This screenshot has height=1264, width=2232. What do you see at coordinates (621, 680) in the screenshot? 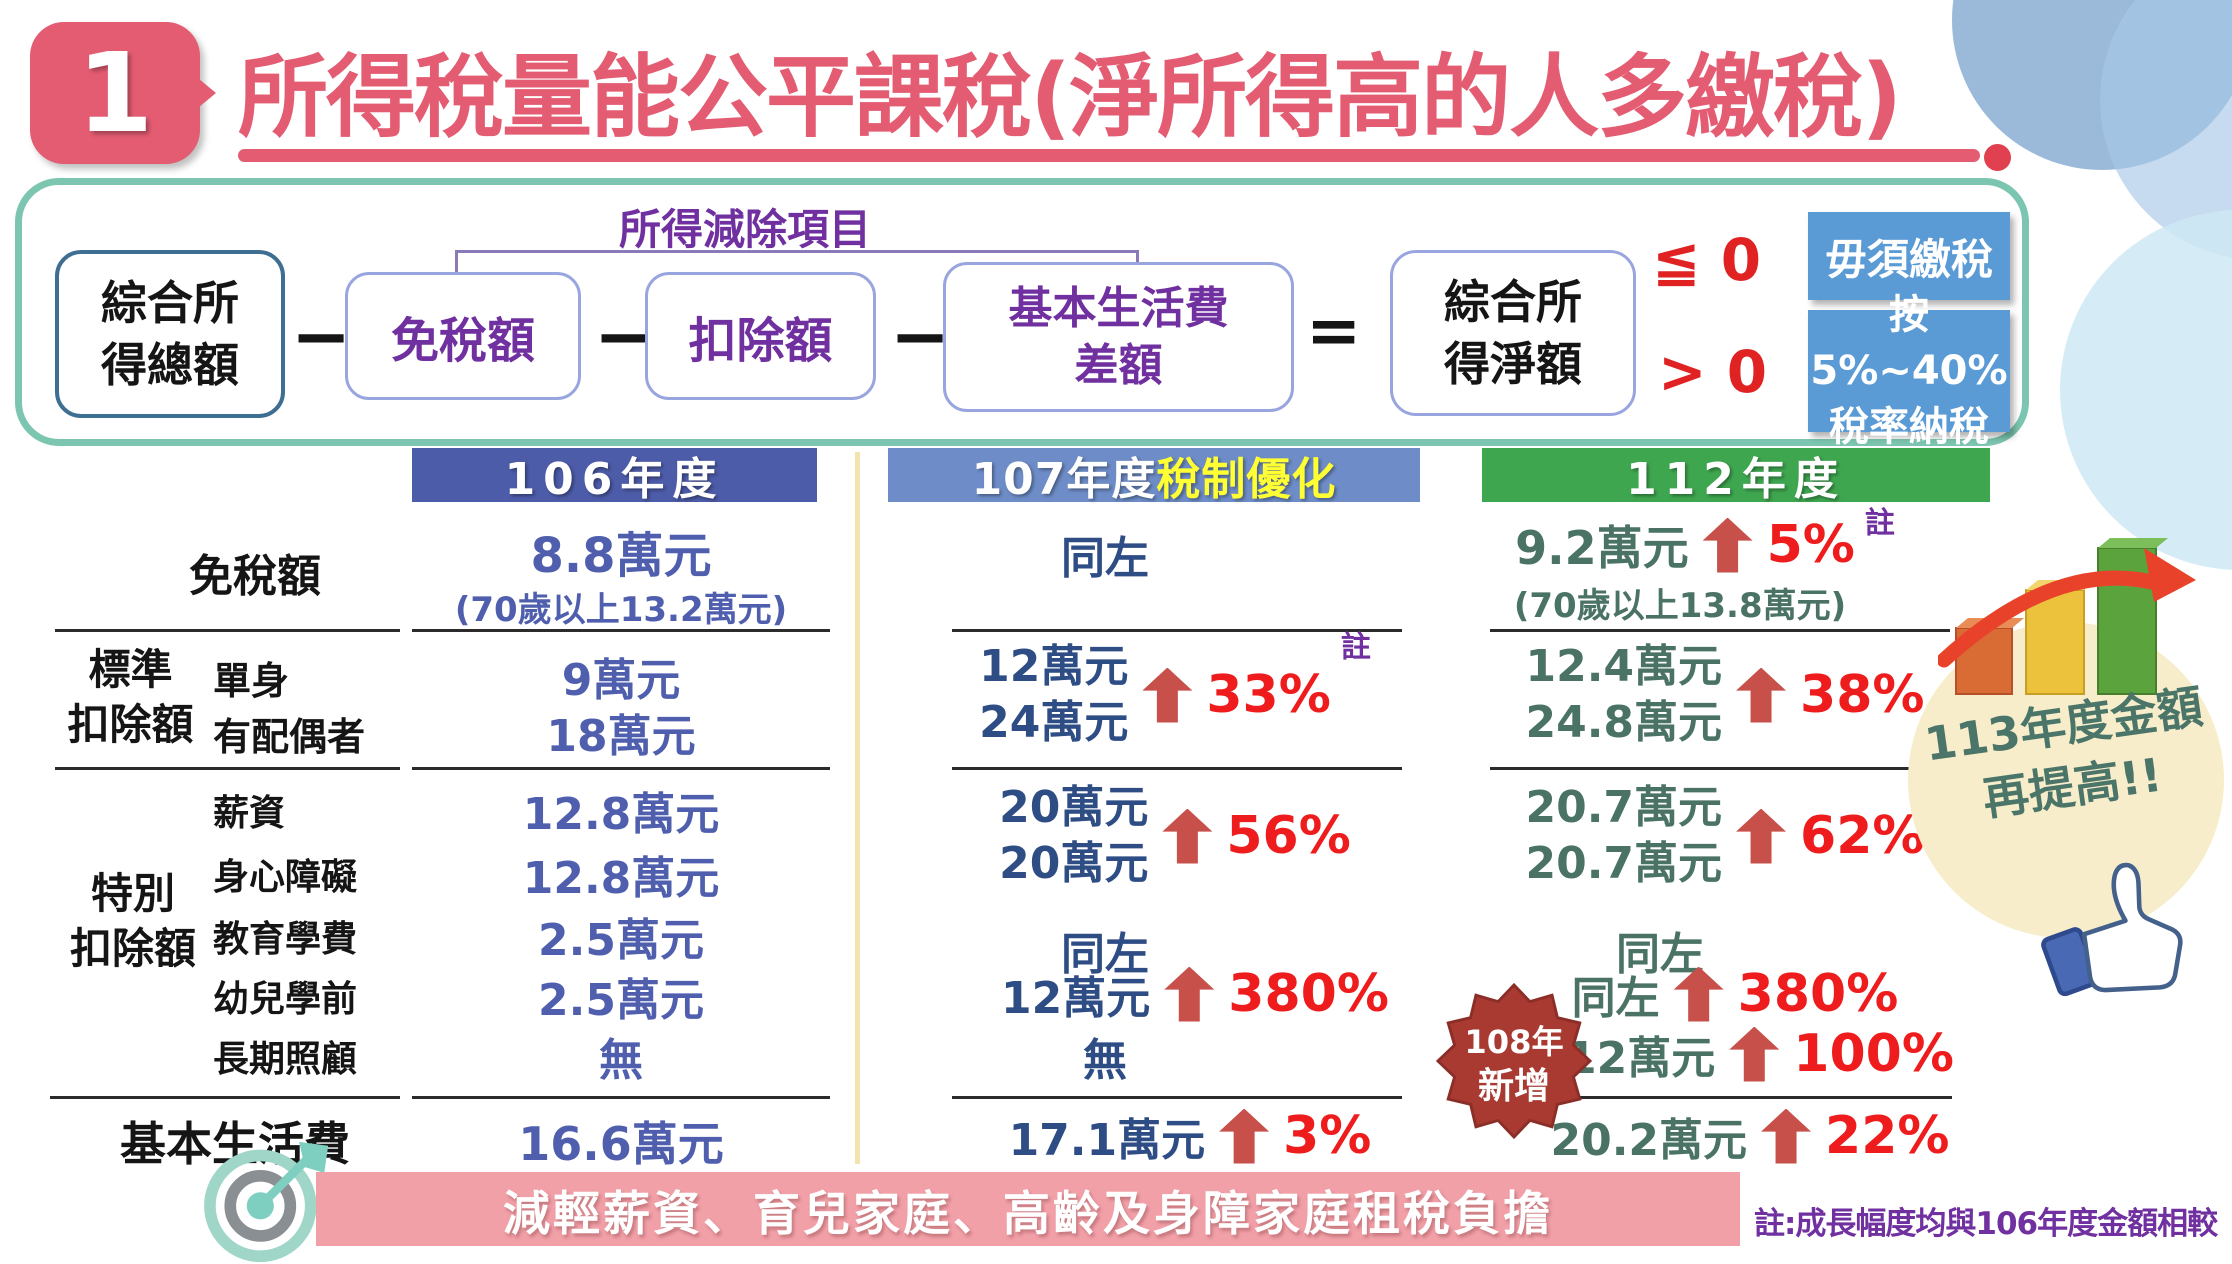
I see `cell-106-single: 9萬元` at bounding box center [621, 680].